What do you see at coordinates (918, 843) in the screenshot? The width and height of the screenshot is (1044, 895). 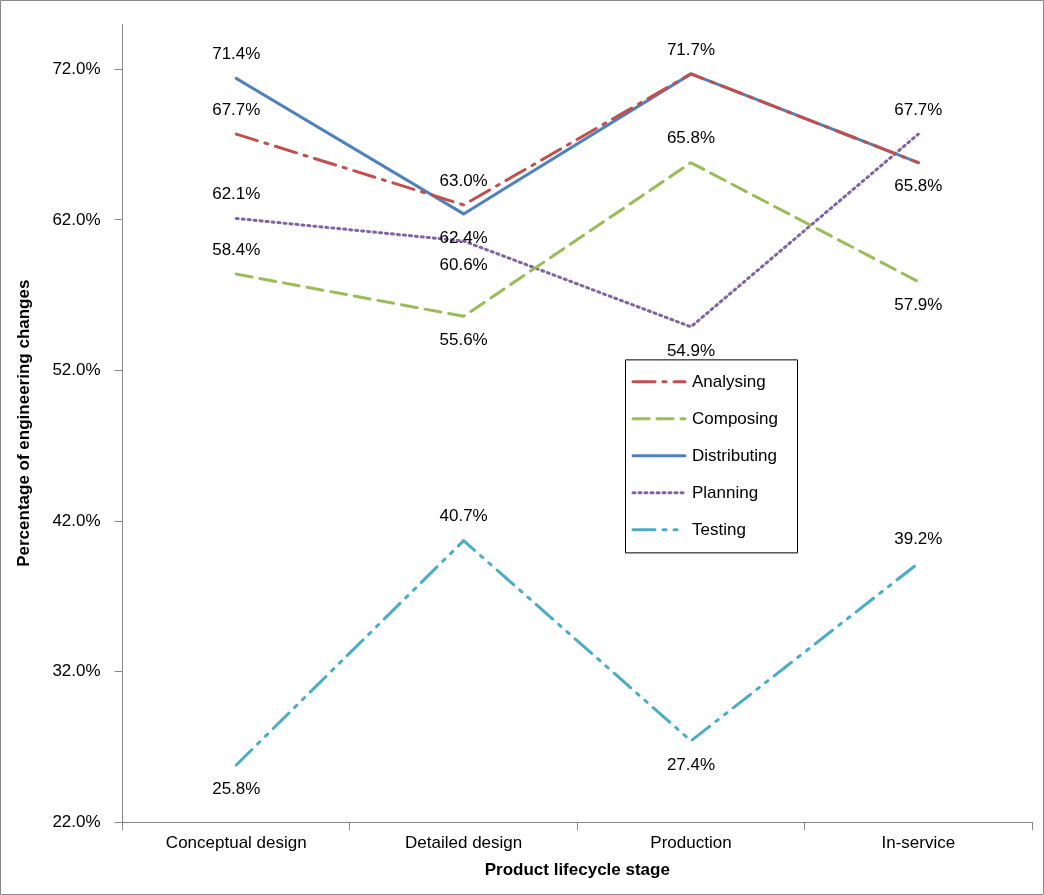 I see `x-tick-label: In-service` at bounding box center [918, 843].